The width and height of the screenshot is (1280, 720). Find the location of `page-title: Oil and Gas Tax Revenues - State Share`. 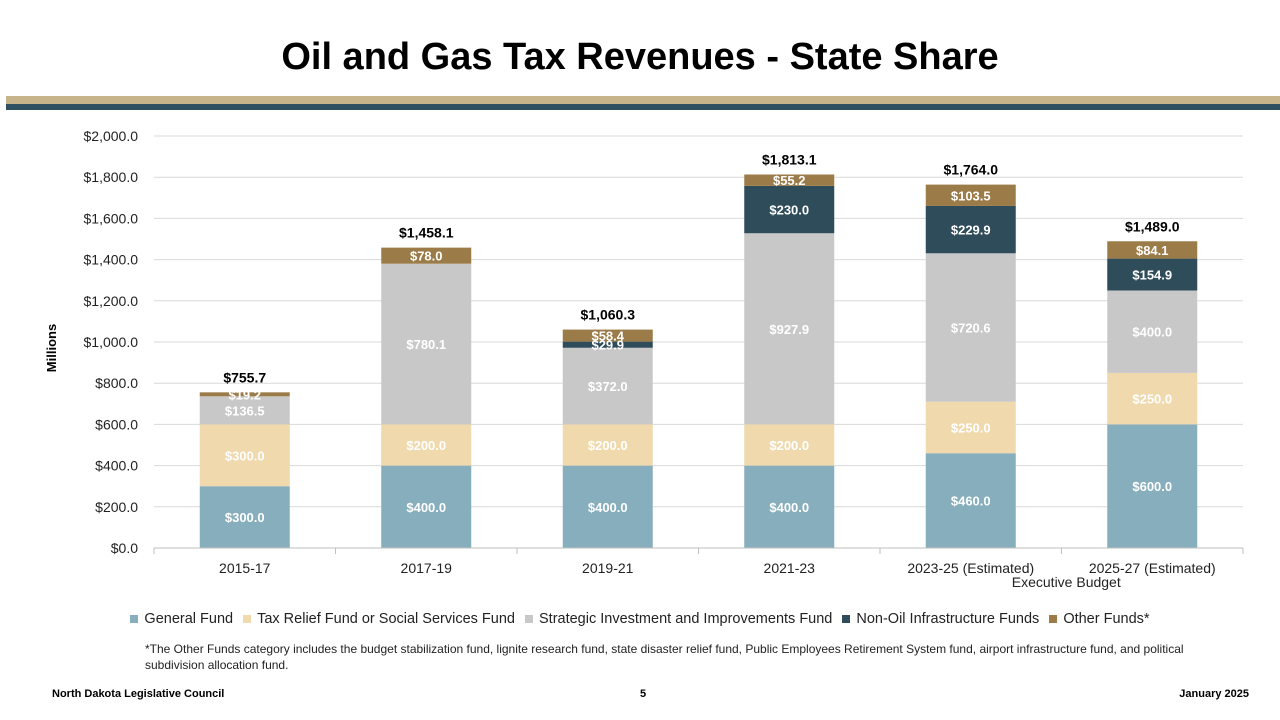

page-title: Oil and Gas Tax Revenues - State Share is located at coordinates (640, 57).